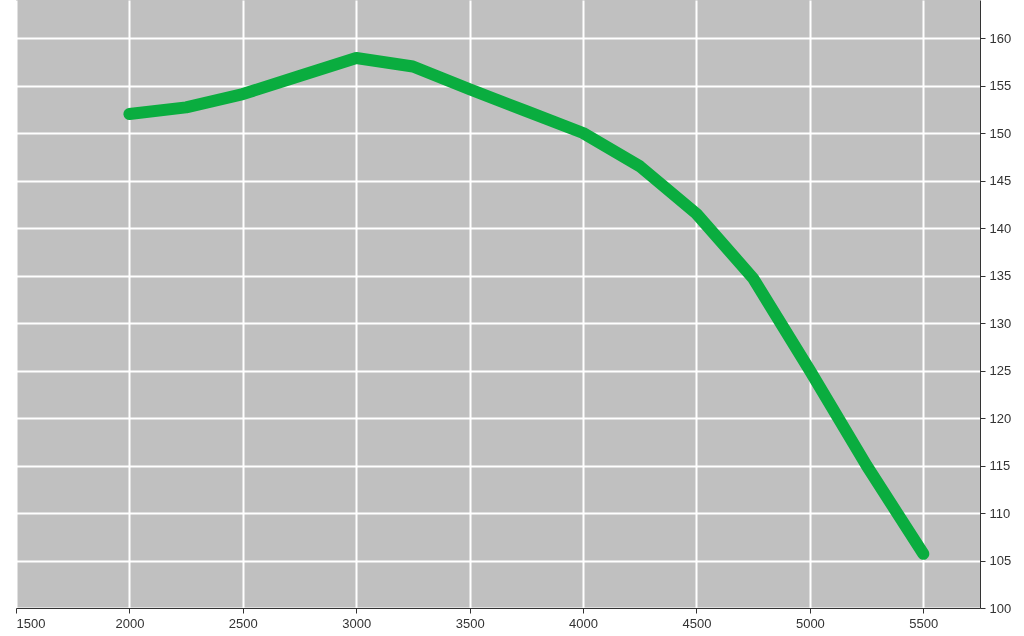  I want to click on y-tick-label: 155, so click(1000, 85).